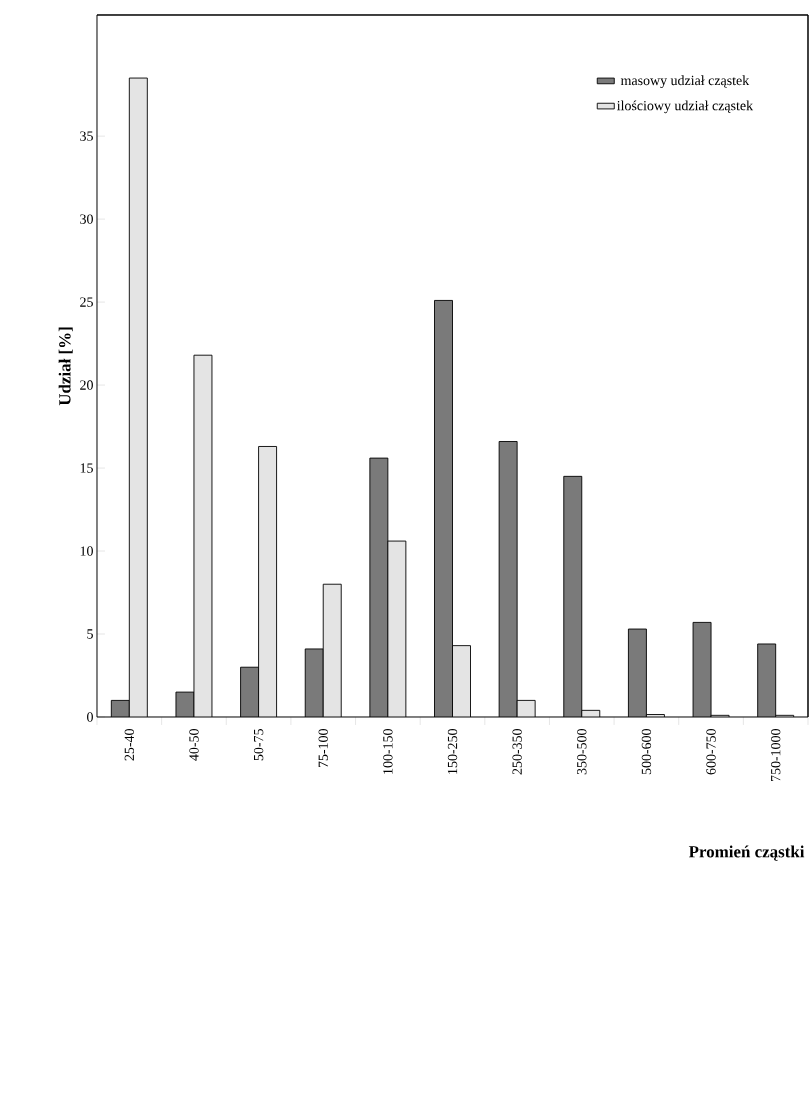 The height and width of the screenshot is (1106, 810). Describe the element at coordinates (86, 302) in the screenshot. I see `y-tick-label: 25` at that location.